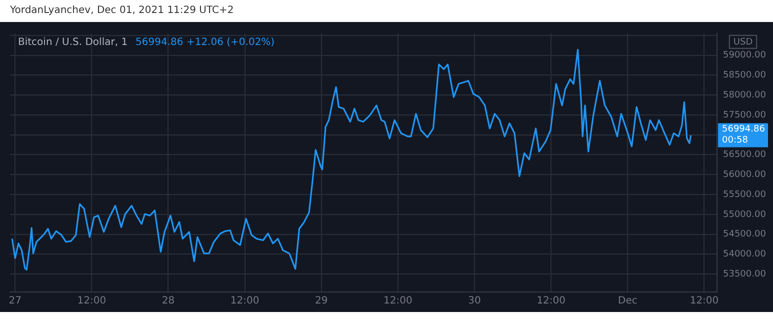 The image size is (773, 320). Describe the element at coordinates (744, 115) in the screenshot. I see `y-tick-label: 57500.00` at that location.